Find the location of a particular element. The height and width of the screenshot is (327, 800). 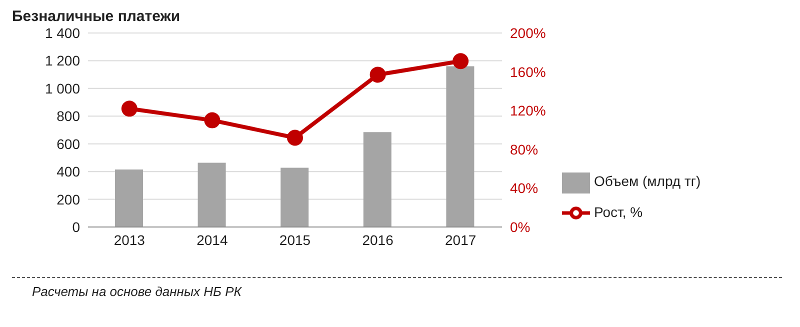

y2-tick-label: 200% is located at coordinates (528, 32).